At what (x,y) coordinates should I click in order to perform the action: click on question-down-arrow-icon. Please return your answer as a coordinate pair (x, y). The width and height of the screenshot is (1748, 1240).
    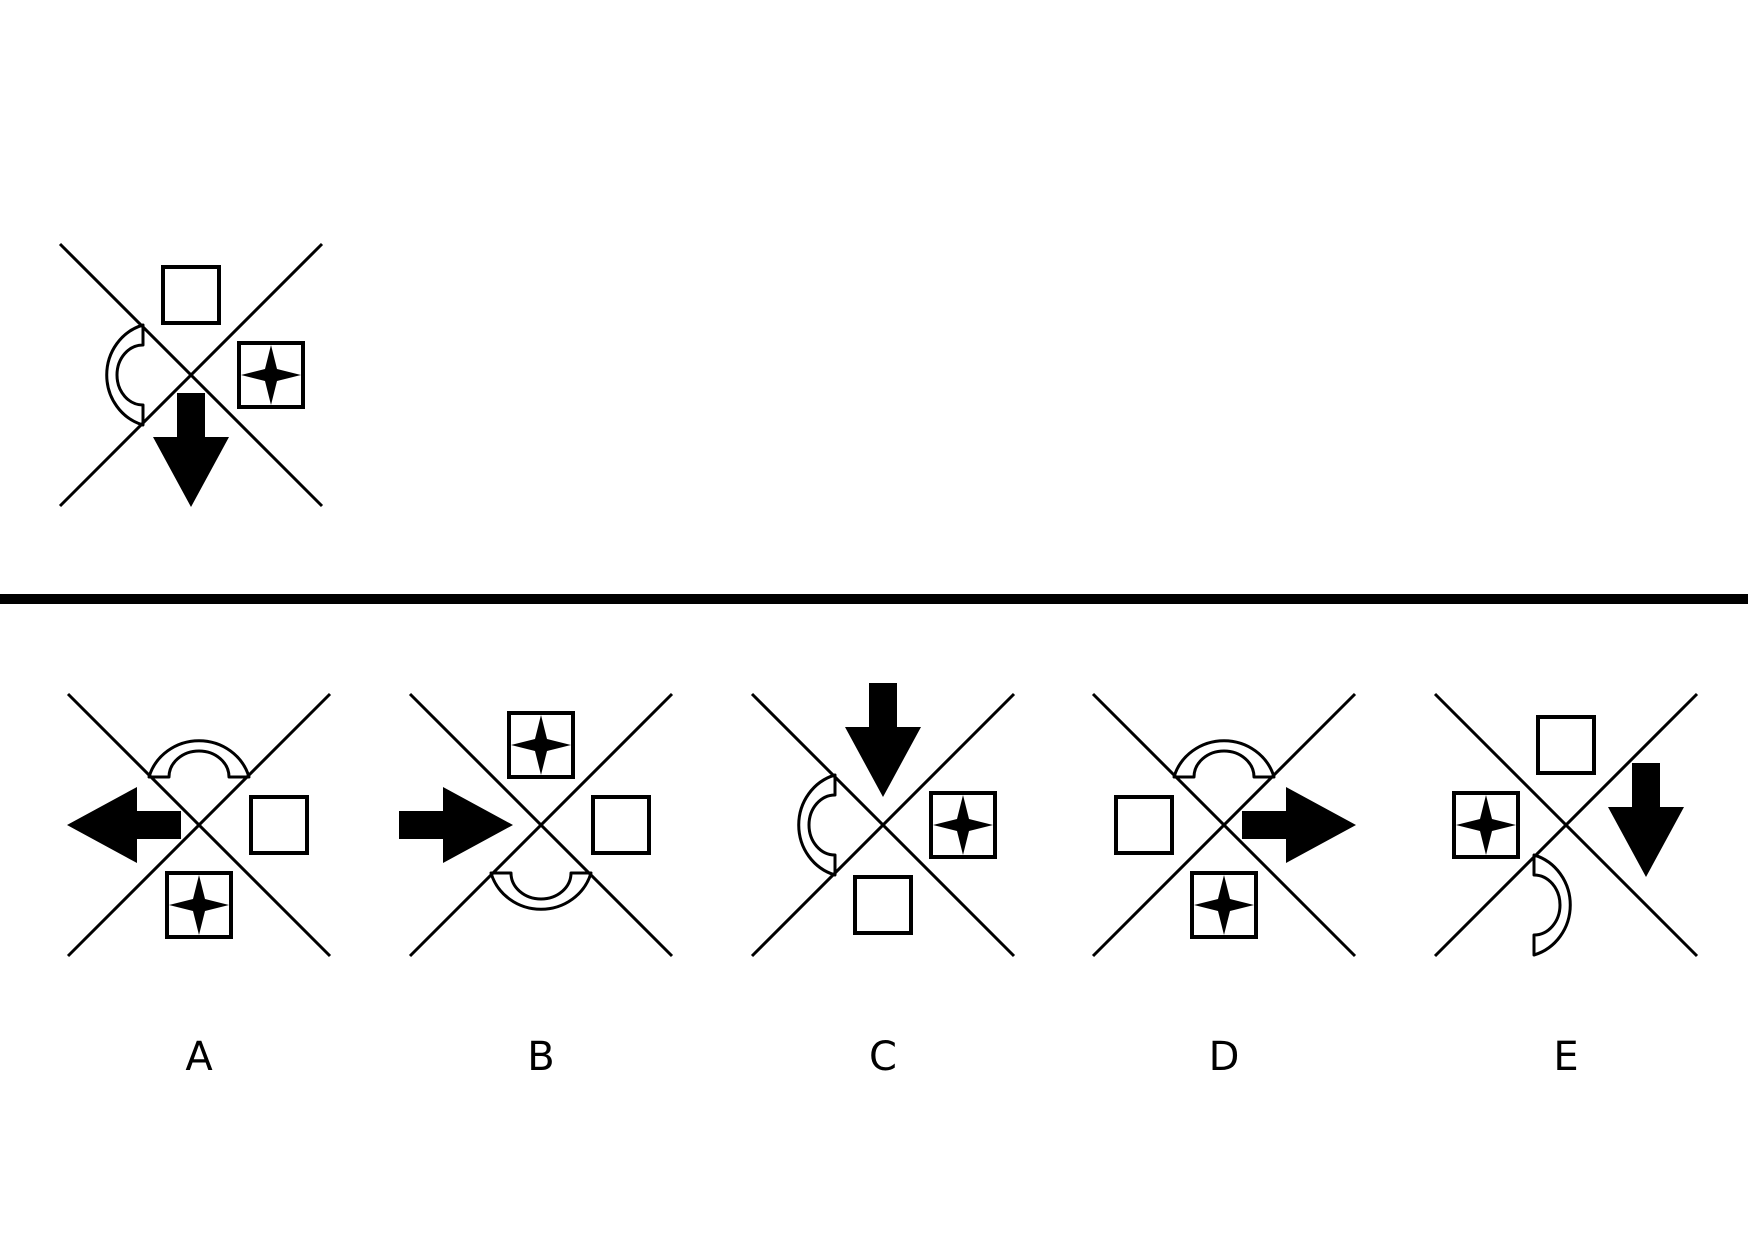
    Looking at the image, I should click on (191, 450).